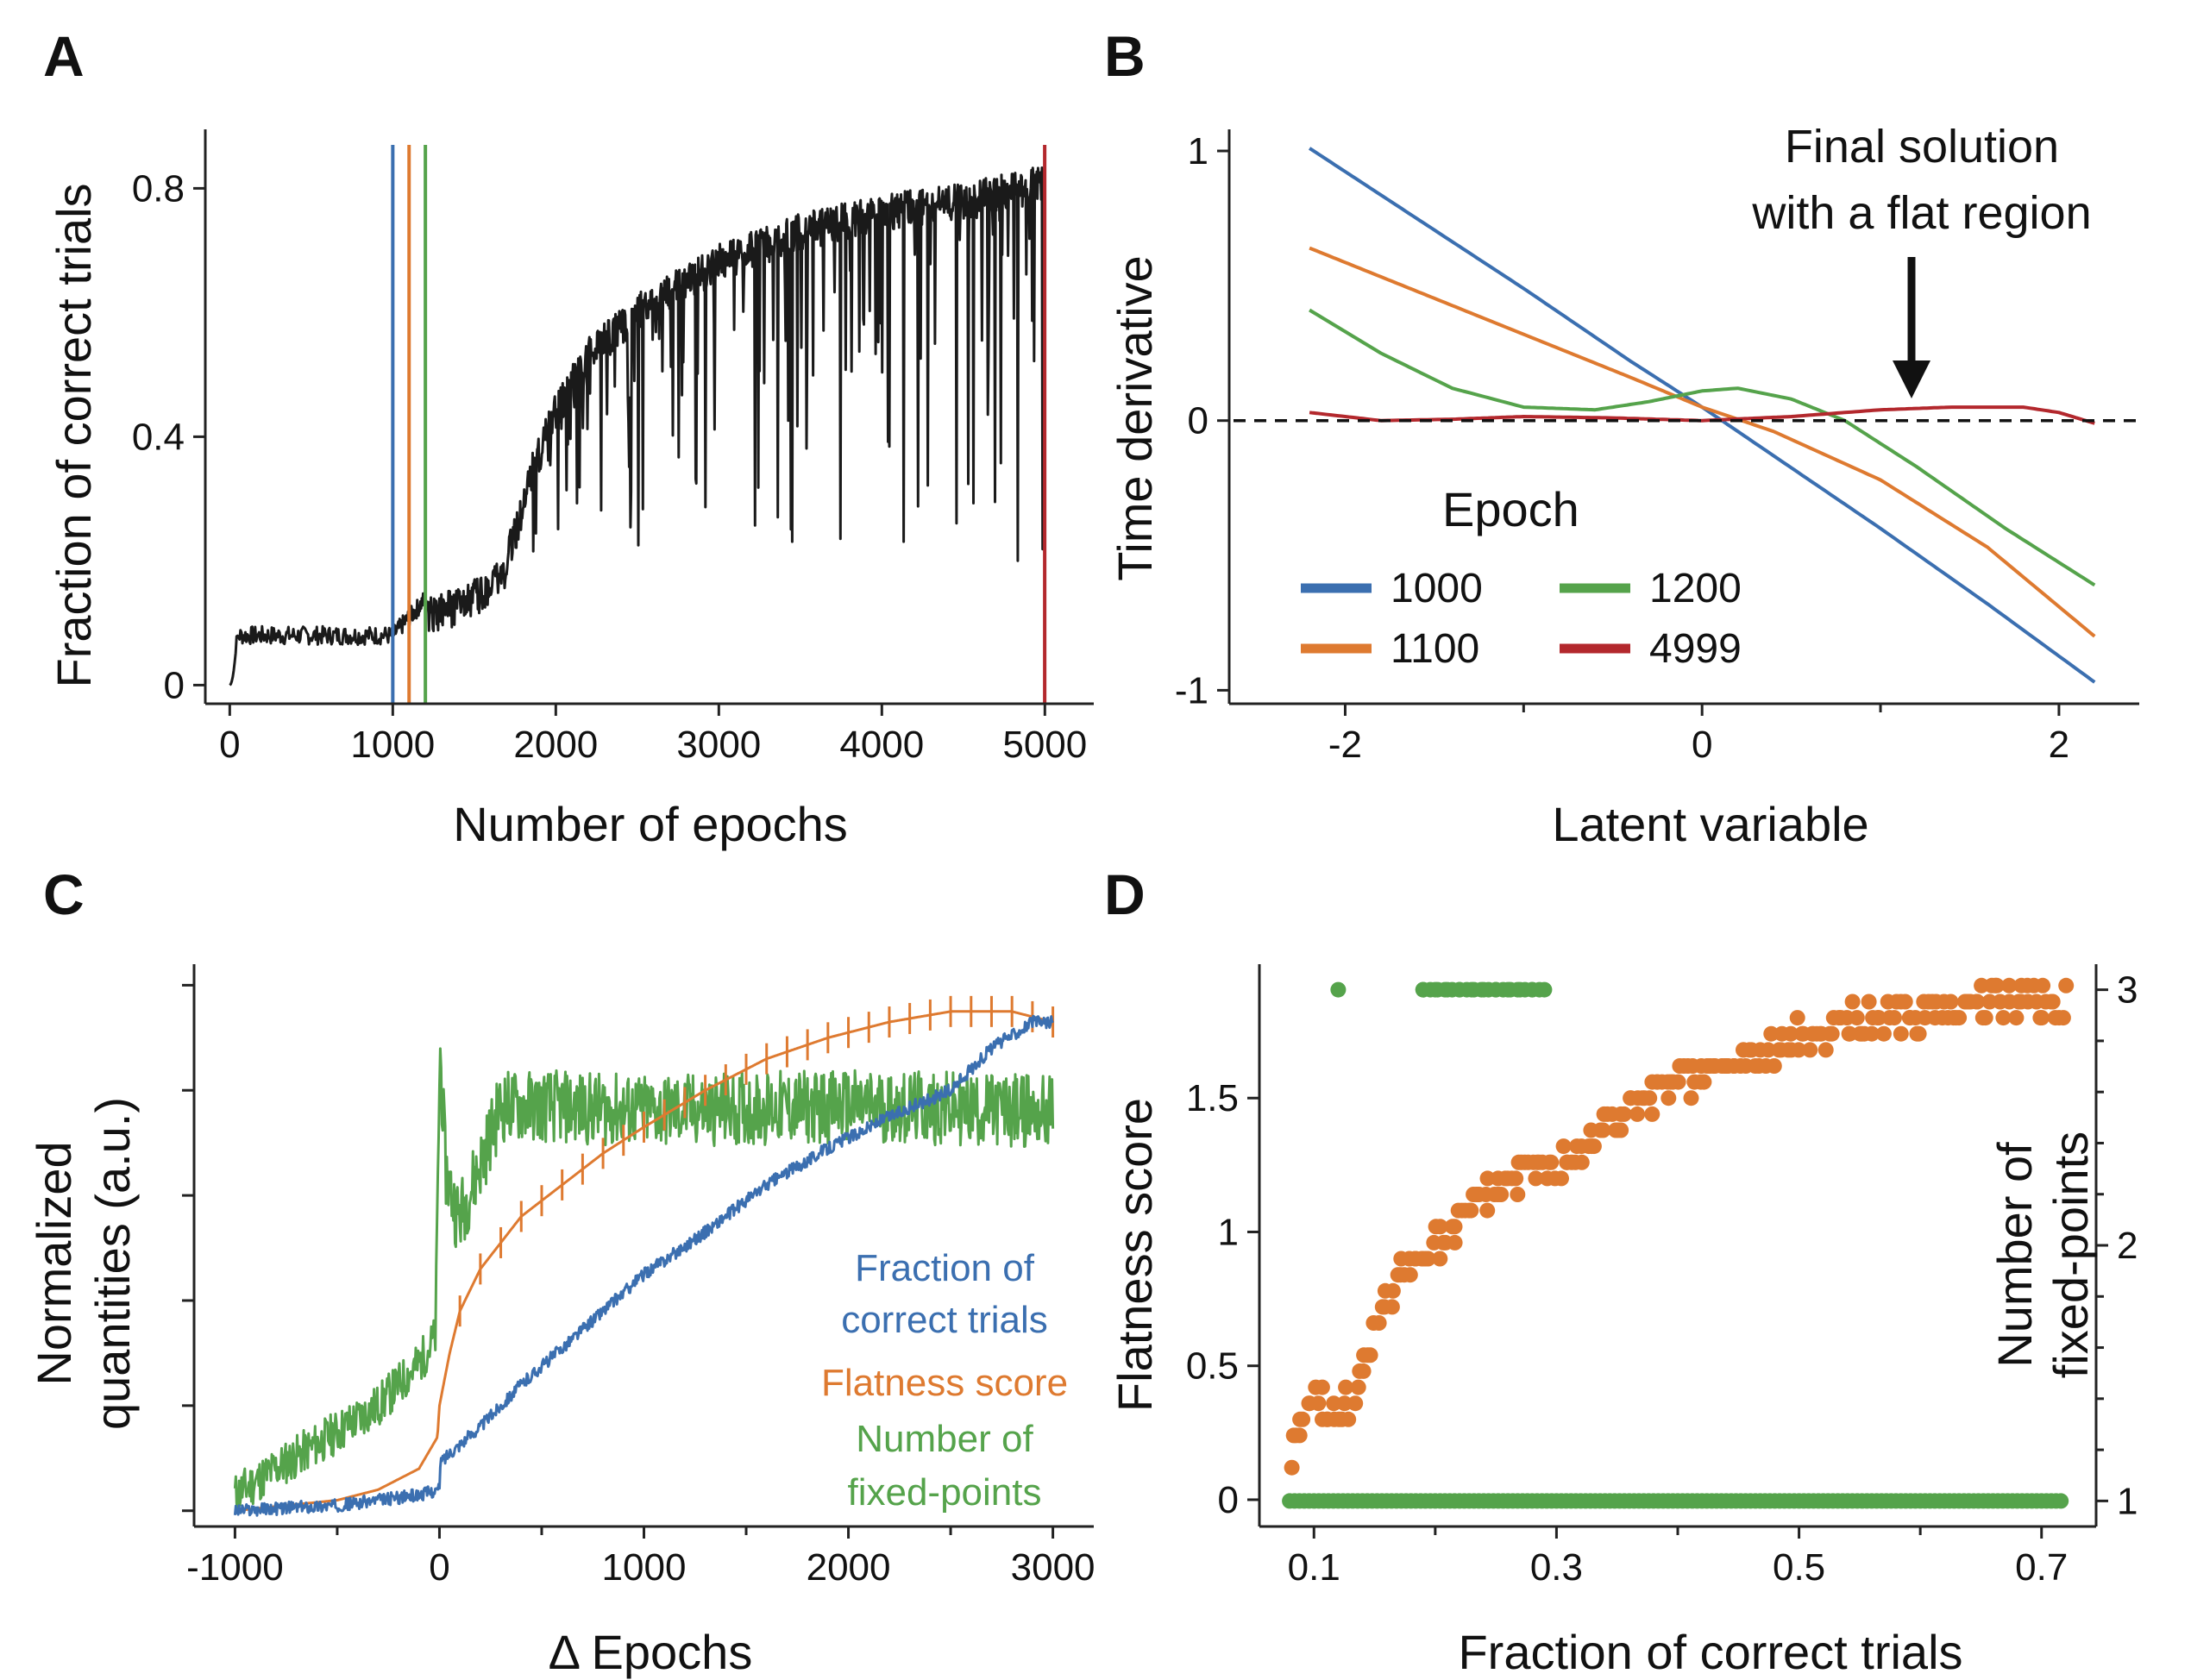 This screenshot has width=2191, height=1680. What do you see at coordinates (945, 1320) in the screenshot?
I see `label-fraction-line-2: correct trials` at bounding box center [945, 1320].